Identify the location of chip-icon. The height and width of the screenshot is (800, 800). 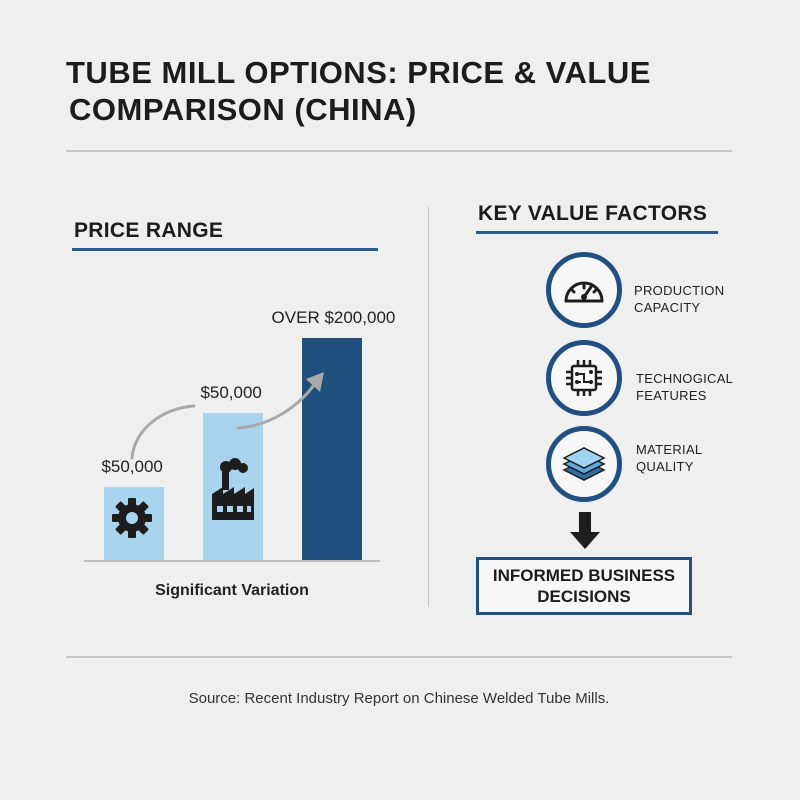
(584, 378).